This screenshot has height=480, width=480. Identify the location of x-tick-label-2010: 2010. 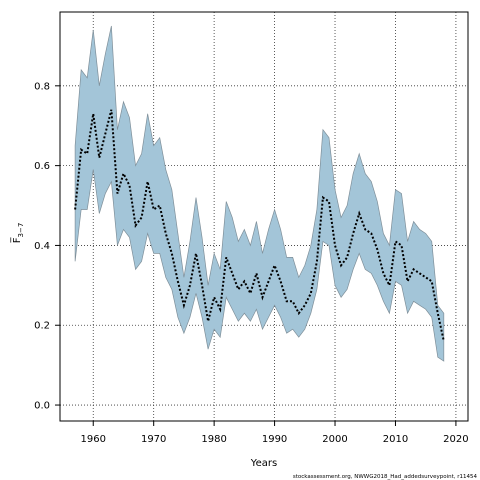
(395, 439).